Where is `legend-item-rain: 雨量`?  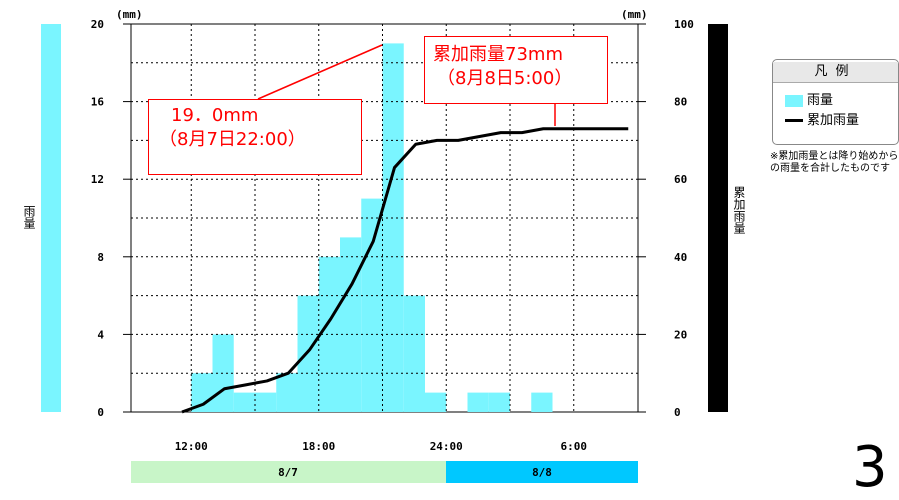
legend-item-rain: 雨量 is located at coordinates (809, 101).